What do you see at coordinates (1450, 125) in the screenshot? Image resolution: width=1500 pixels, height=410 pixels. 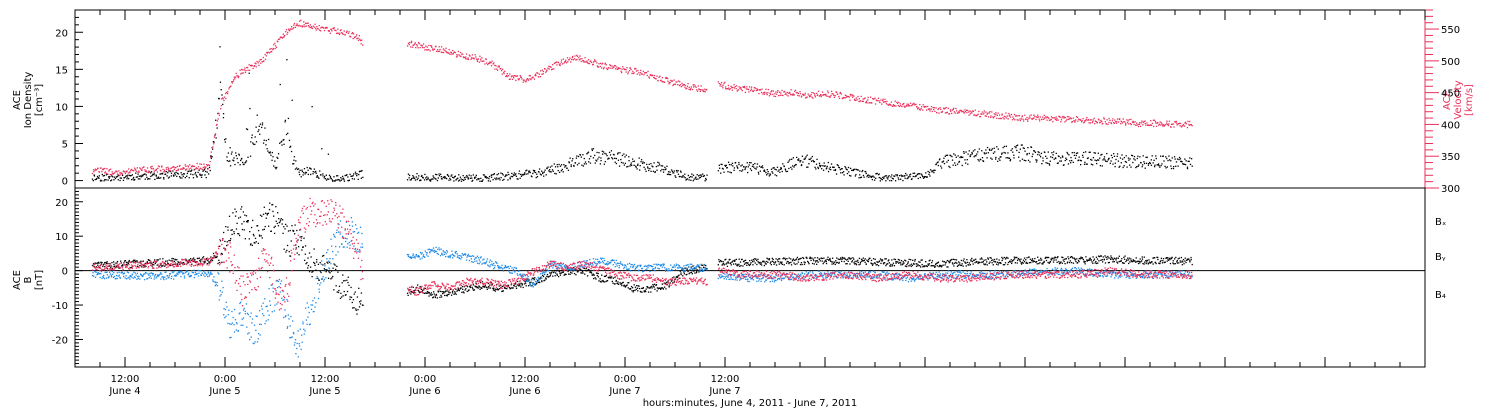 I see `velocity-tick-label: 400` at bounding box center [1450, 125].